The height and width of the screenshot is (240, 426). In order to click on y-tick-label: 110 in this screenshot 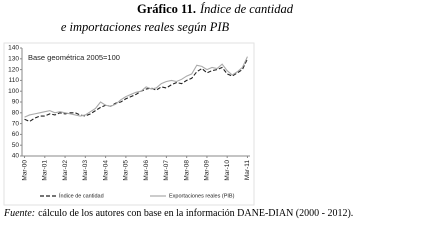, I will do `click(14, 80)`.